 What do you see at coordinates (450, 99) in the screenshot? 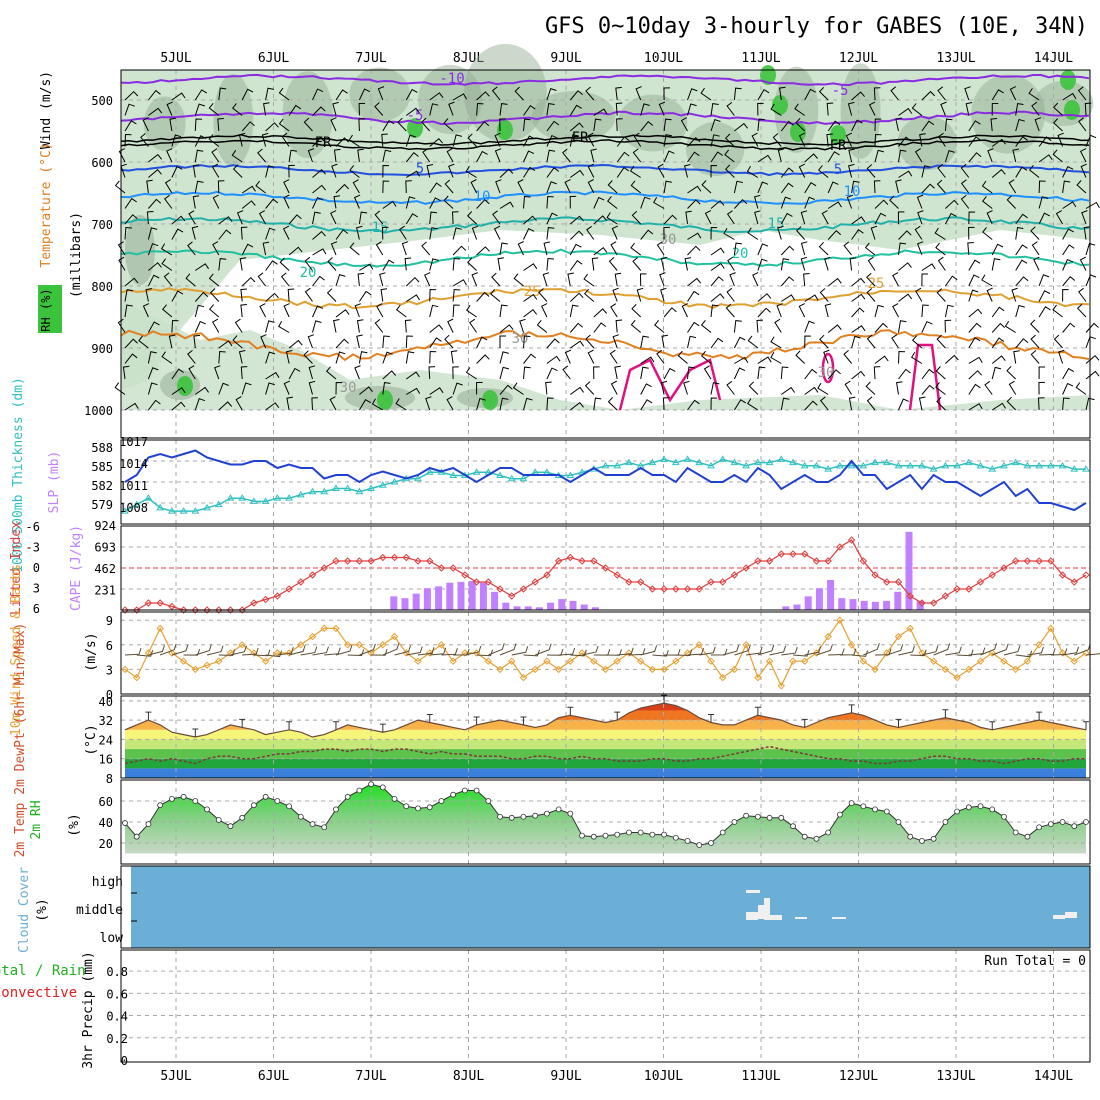
I see `rh-shade-dark` at bounding box center [450, 99].